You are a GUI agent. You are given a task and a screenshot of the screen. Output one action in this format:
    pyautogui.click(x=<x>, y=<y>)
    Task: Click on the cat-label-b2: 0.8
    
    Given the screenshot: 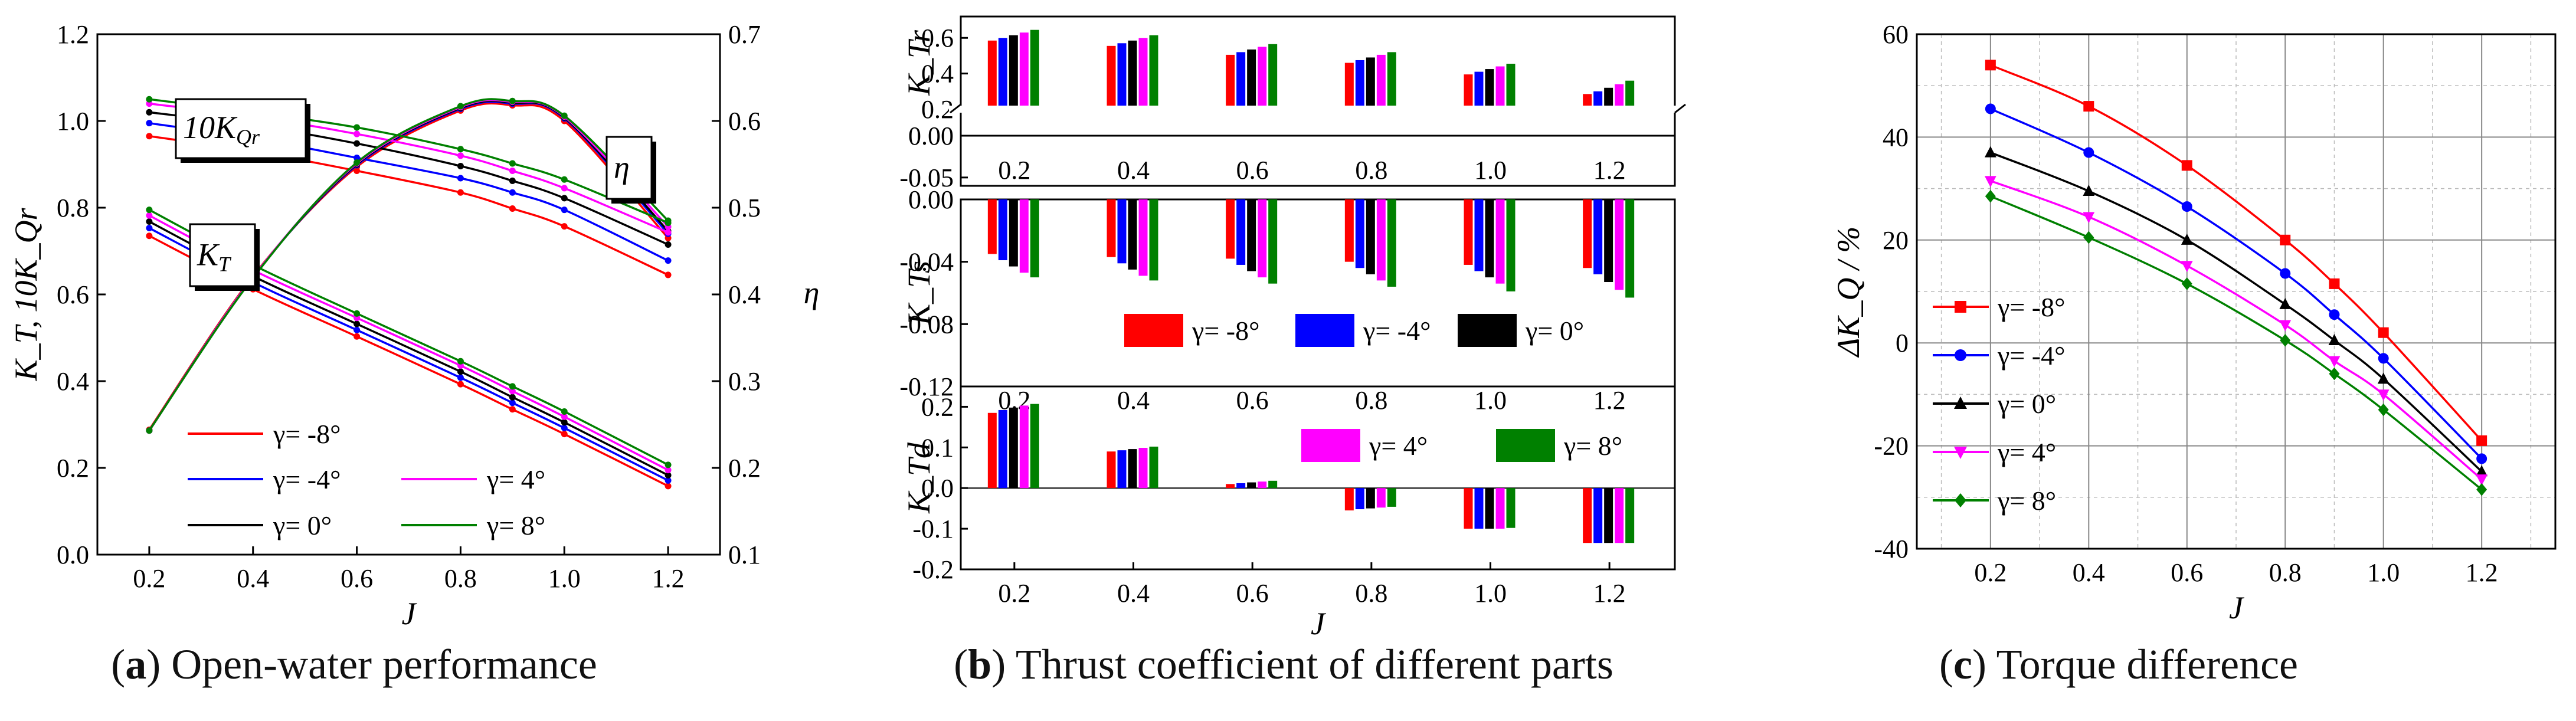 What is the action you would take?
    pyautogui.click(x=1371, y=400)
    